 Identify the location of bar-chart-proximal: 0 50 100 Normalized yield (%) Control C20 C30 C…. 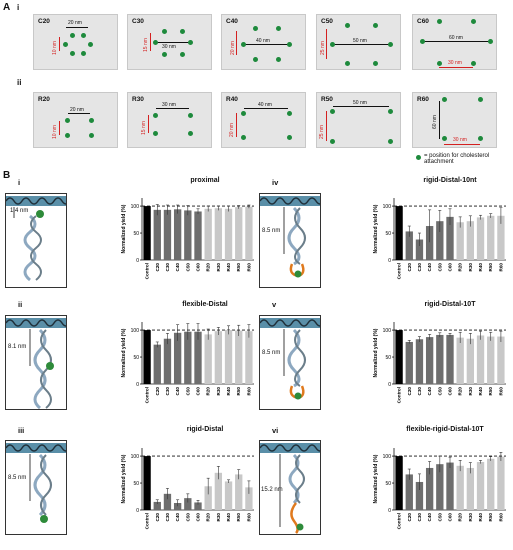
(187, 238).